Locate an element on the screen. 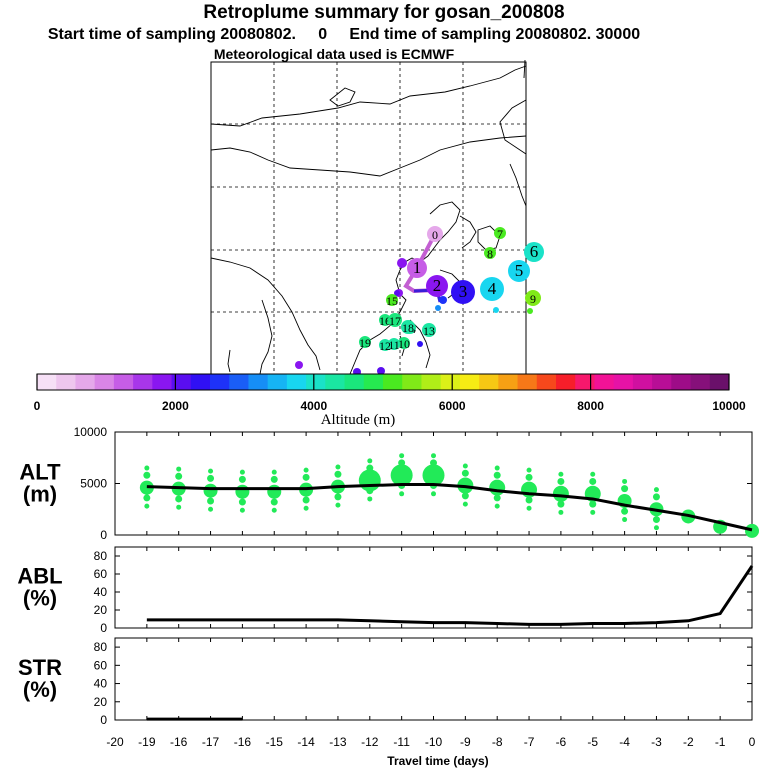 This screenshot has width=768, height=768. colorbar-tick-label: 10000 is located at coordinates (729, 406).